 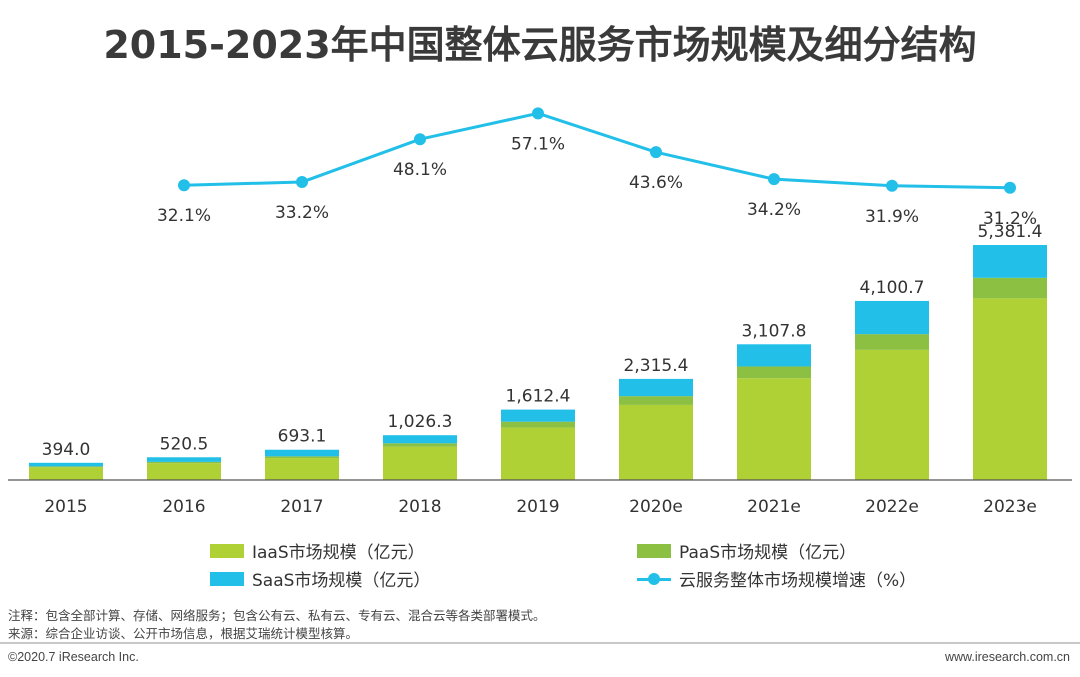 I want to click on legend-growth-swatch, so click(x=654, y=579).